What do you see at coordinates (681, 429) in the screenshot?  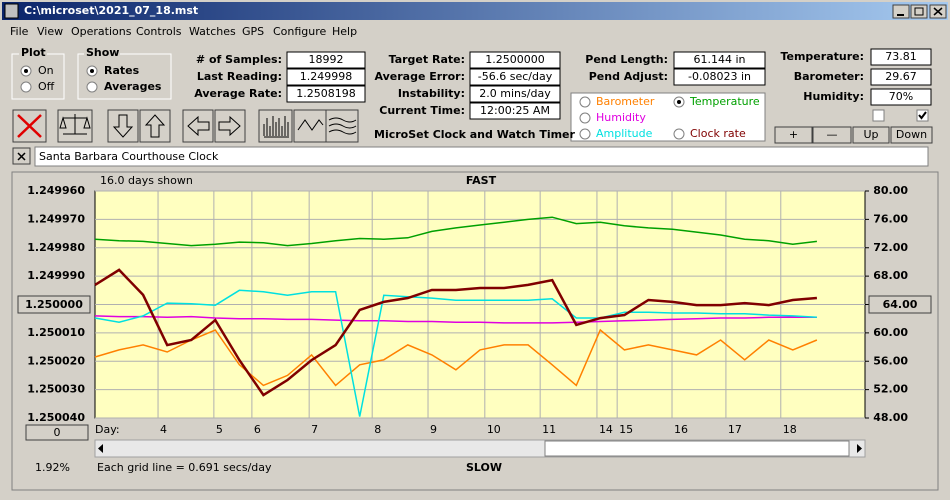 I see `x-tick-label: 16` at bounding box center [681, 429].